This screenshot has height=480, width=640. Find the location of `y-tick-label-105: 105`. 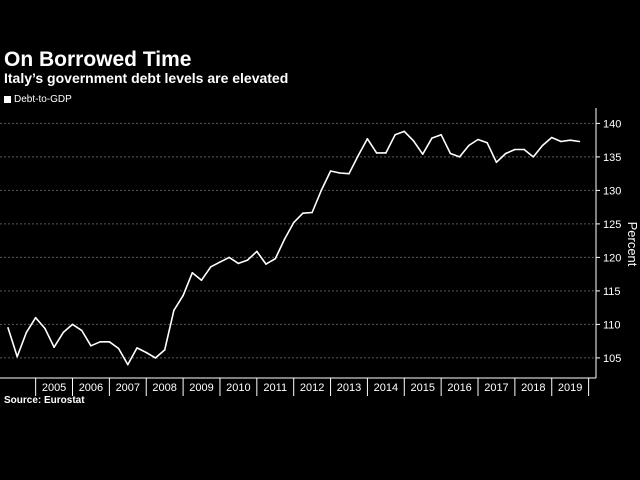

y-tick-label-105: 105 is located at coordinates (612, 359).